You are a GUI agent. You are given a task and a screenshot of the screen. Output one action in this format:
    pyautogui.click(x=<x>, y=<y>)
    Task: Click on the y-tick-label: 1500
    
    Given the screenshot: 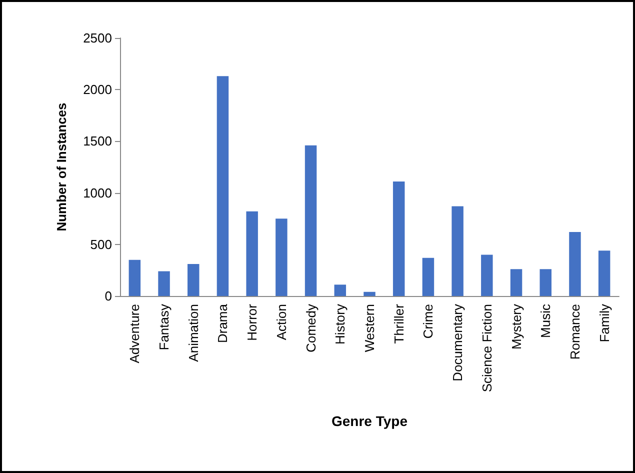 What is the action you would take?
    pyautogui.click(x=97, y=141)
    